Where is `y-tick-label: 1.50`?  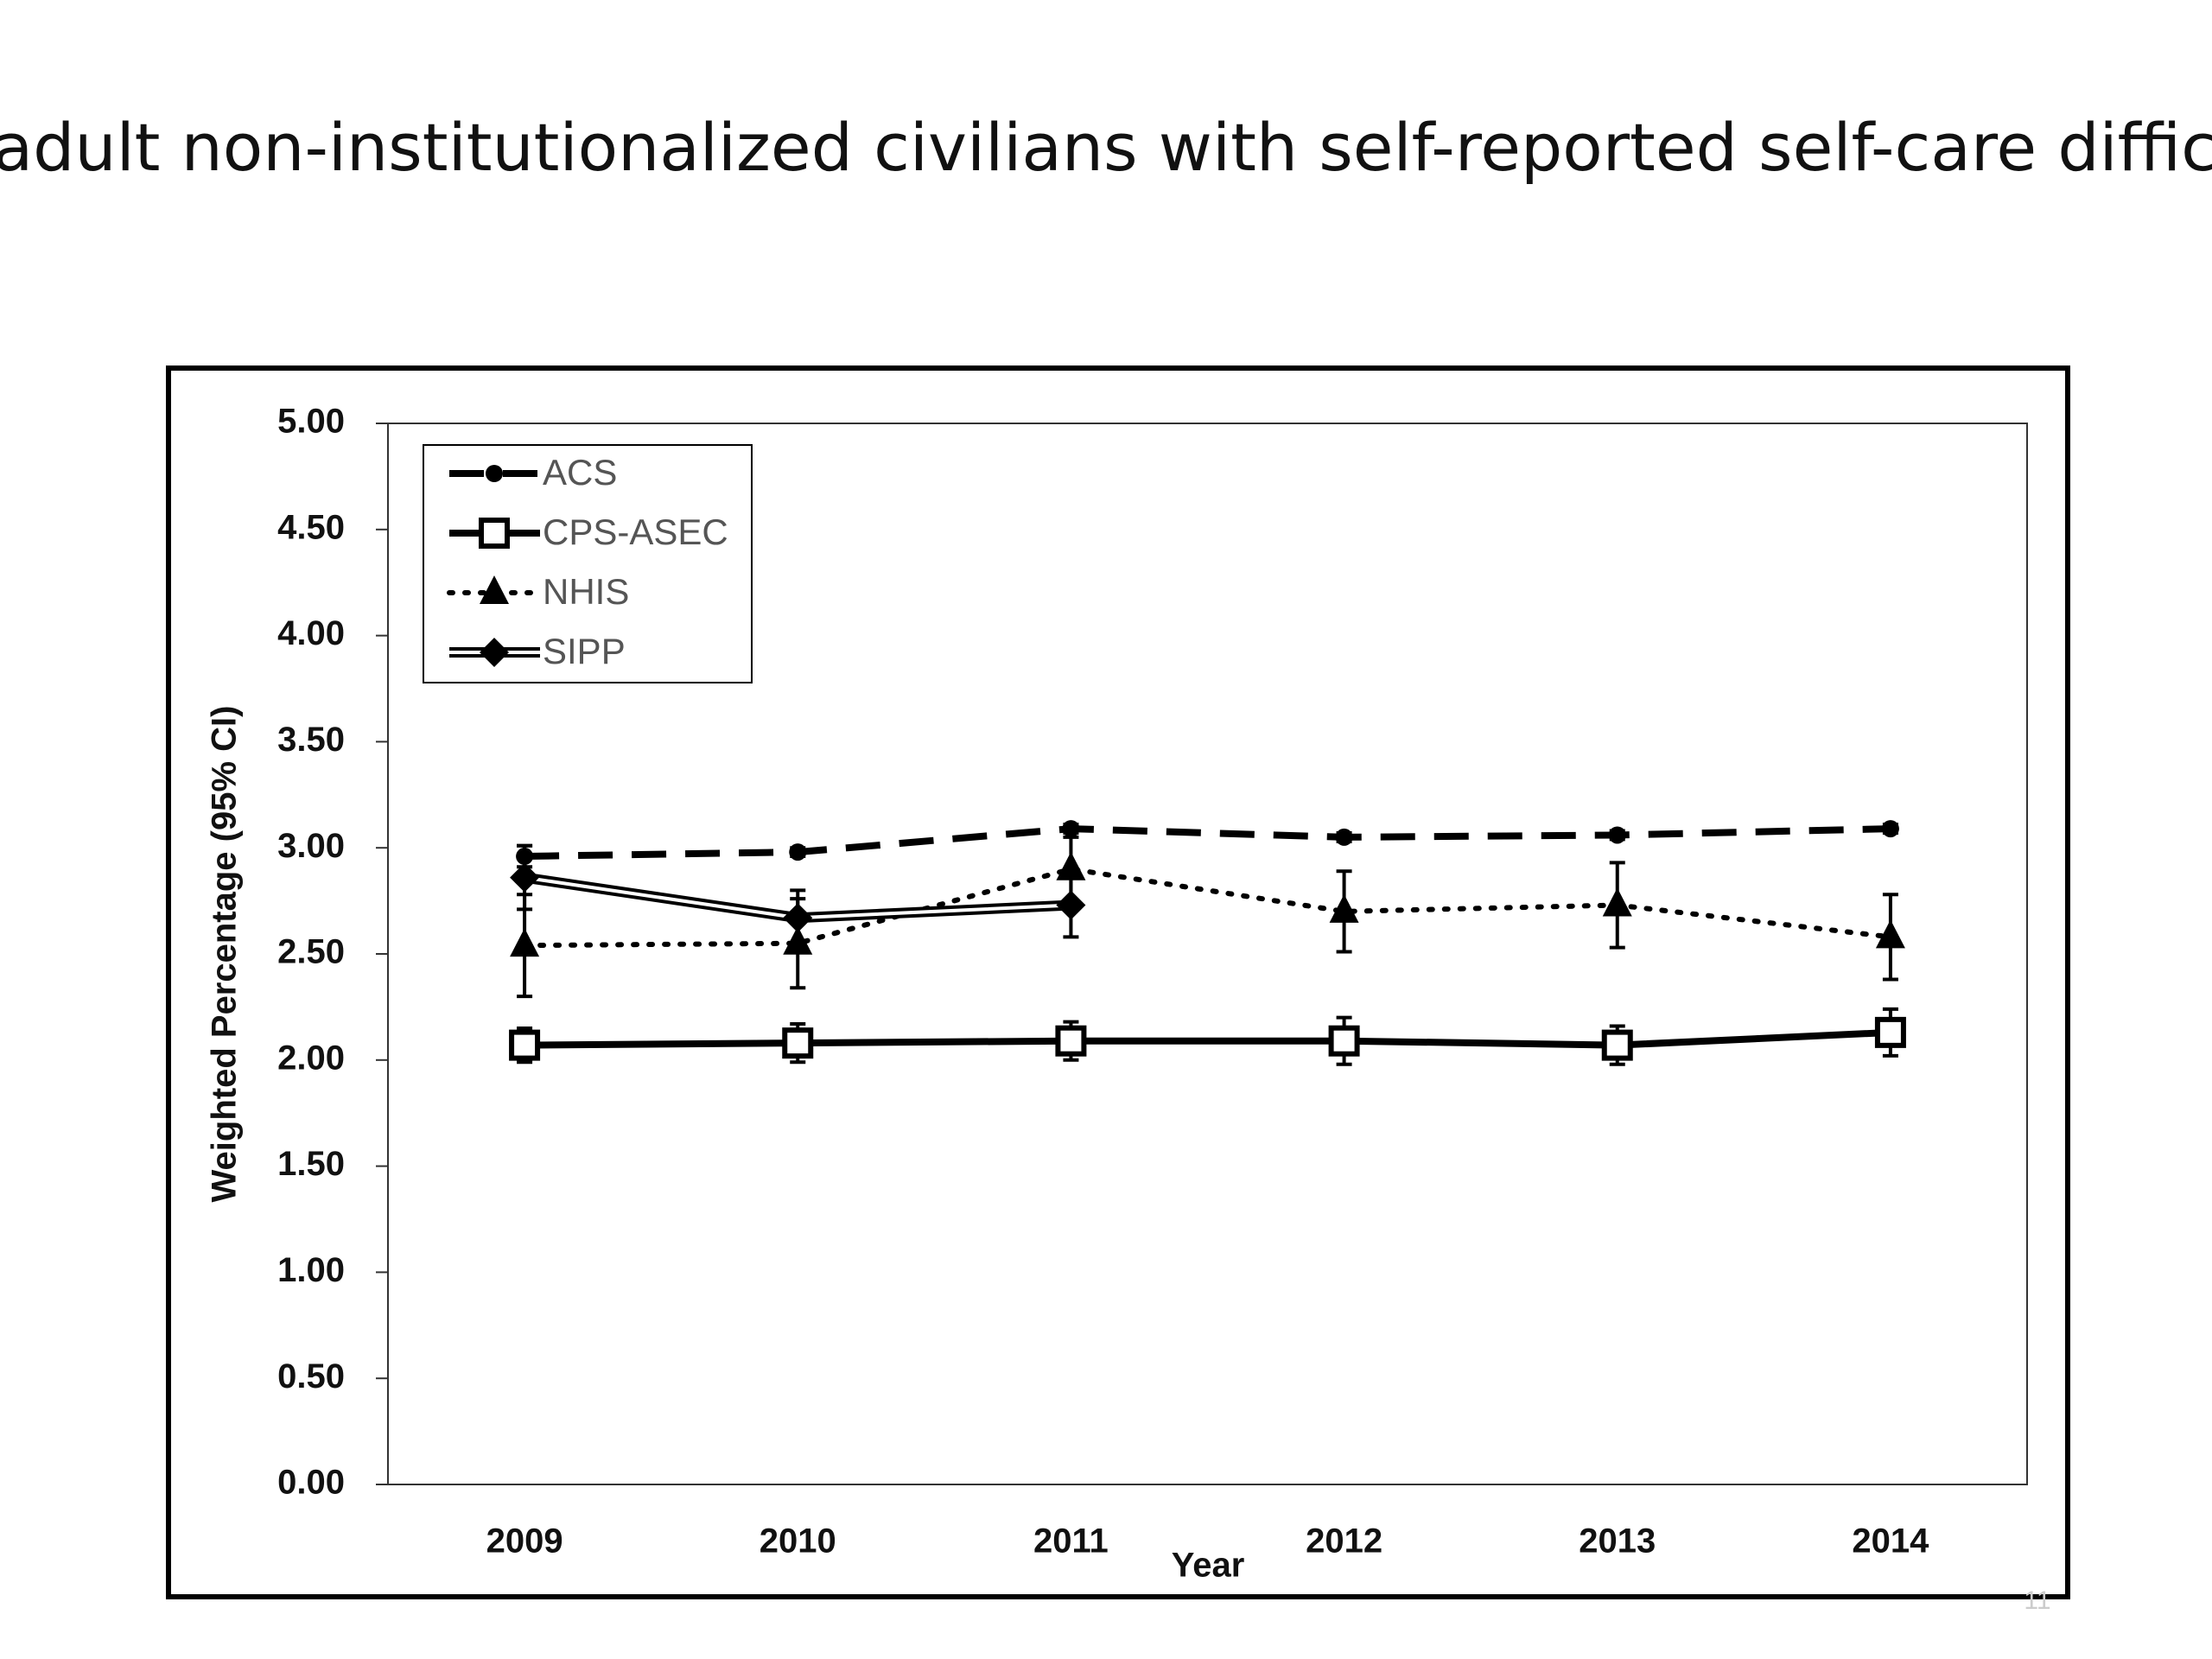 y-tick-label: 1.50 is located at coordinates (311, 1164).